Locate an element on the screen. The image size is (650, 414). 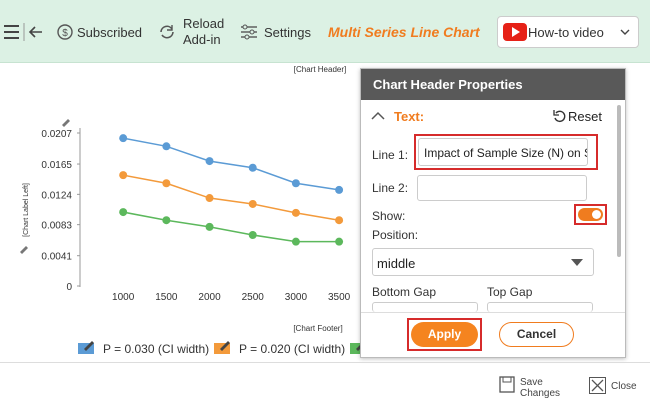
top-gap-label: Top Gap is located at coordinates (510, 292).